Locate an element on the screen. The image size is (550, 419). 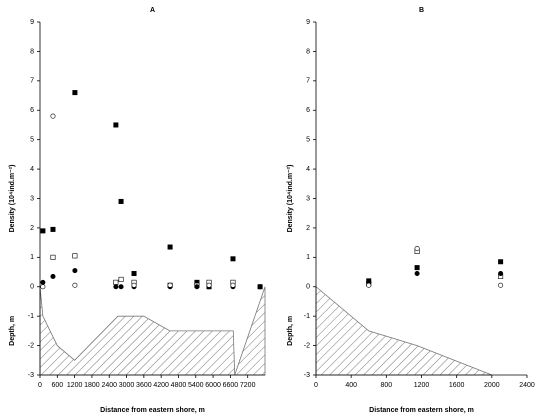
x-tick-label: 3000 is located at coordinates (127, 385).